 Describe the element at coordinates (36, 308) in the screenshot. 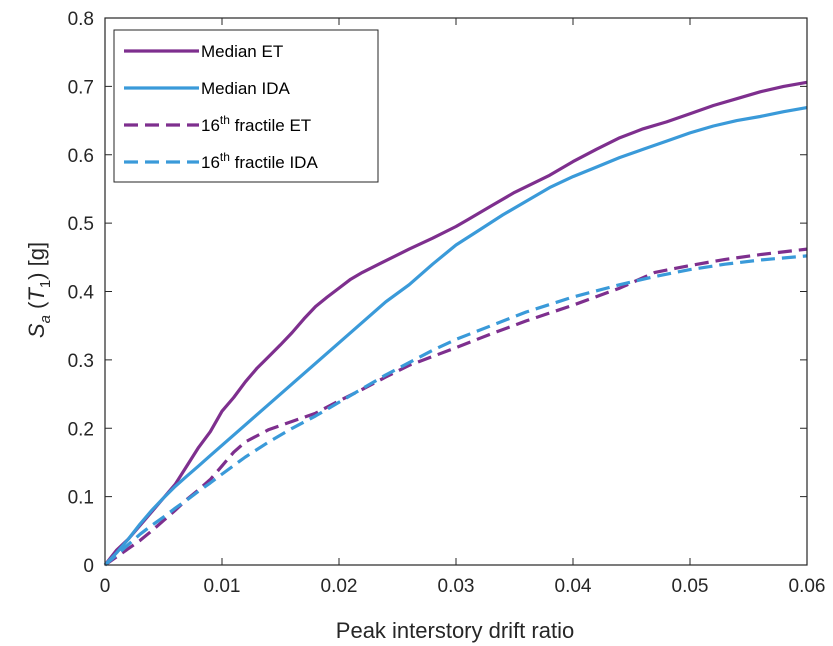

I see `y-label-open: (` at that location.